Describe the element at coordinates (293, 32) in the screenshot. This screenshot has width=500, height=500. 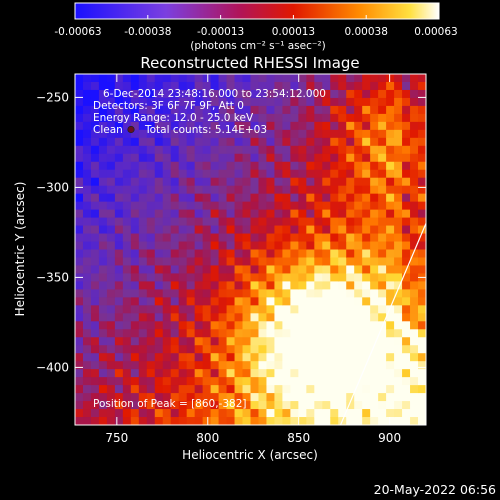
I see `colorbar-tick-label: 0.00013` at that location.